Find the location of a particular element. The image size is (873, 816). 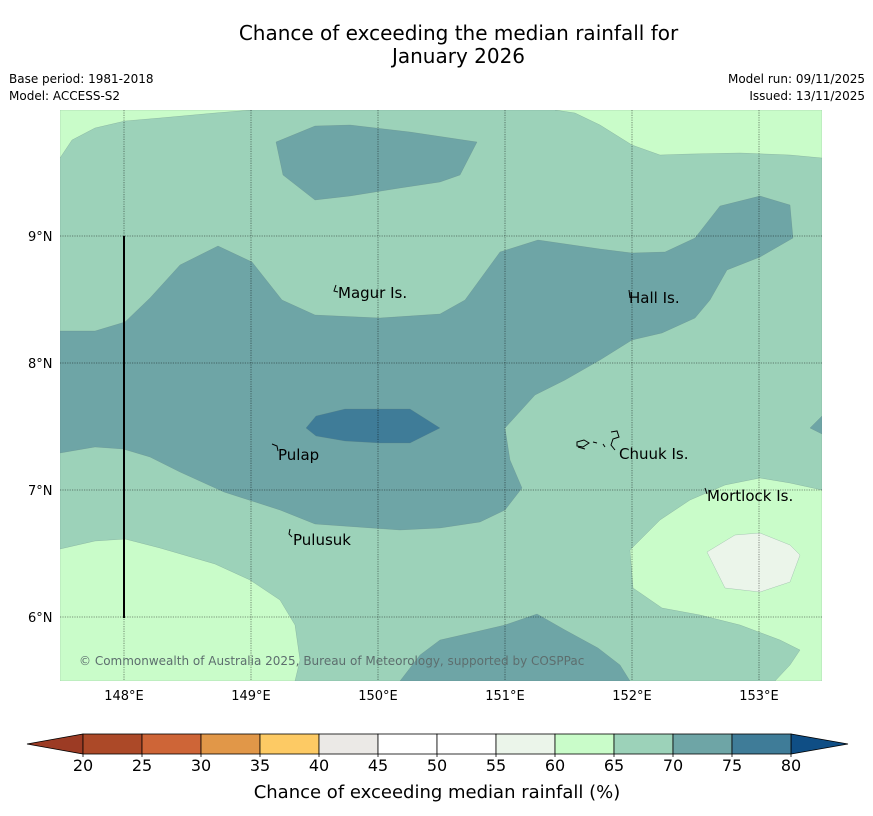

colorbar-tick-60: 60 is located at coordinates (555, 765).